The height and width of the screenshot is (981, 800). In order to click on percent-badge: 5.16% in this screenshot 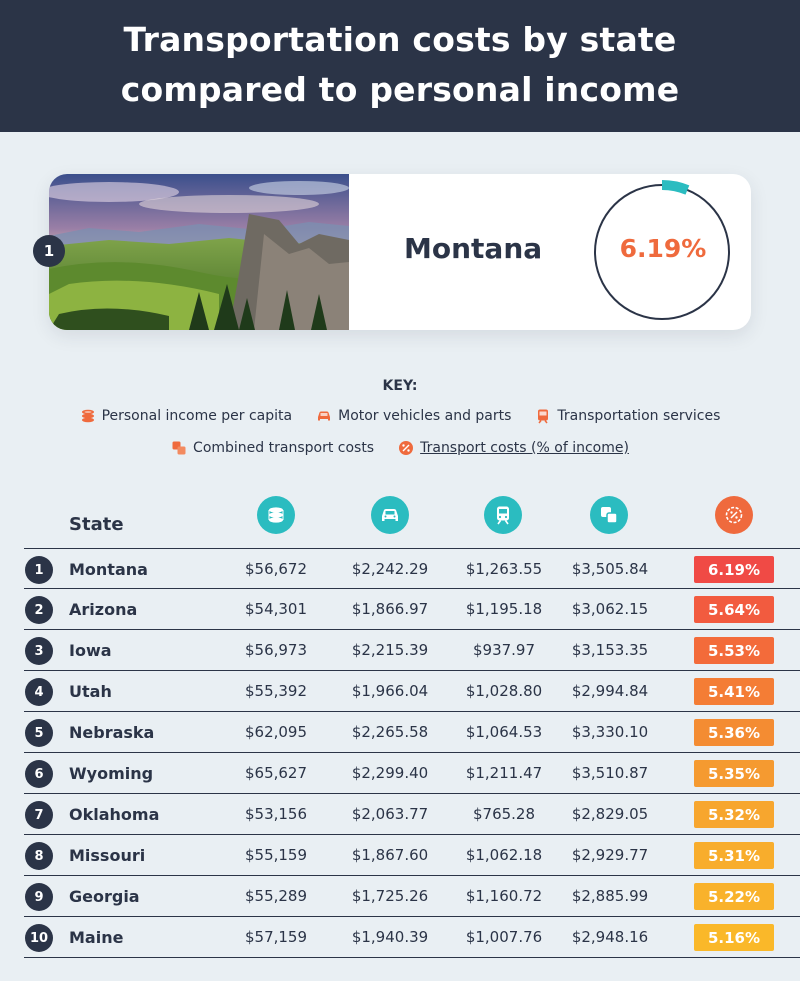, I will do `click(734, 937)`.